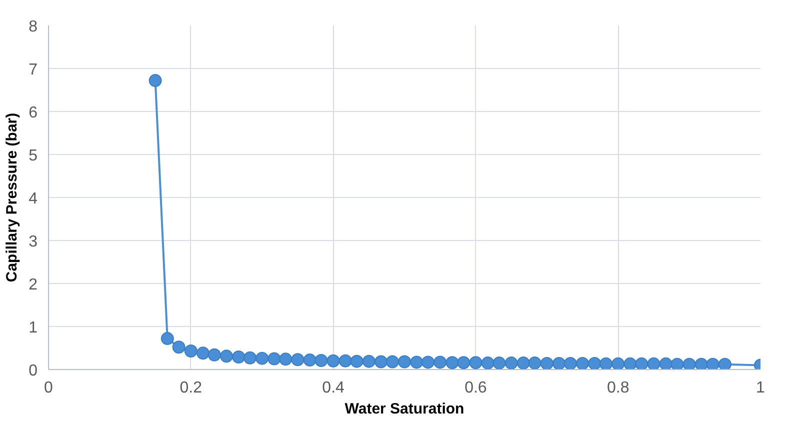 Image resolution: width=802 pixels, height=432 pixels. Describe the element at coordinates (618, 388) in the screenshot. I see `x-tick-label: 0.8` at that location.